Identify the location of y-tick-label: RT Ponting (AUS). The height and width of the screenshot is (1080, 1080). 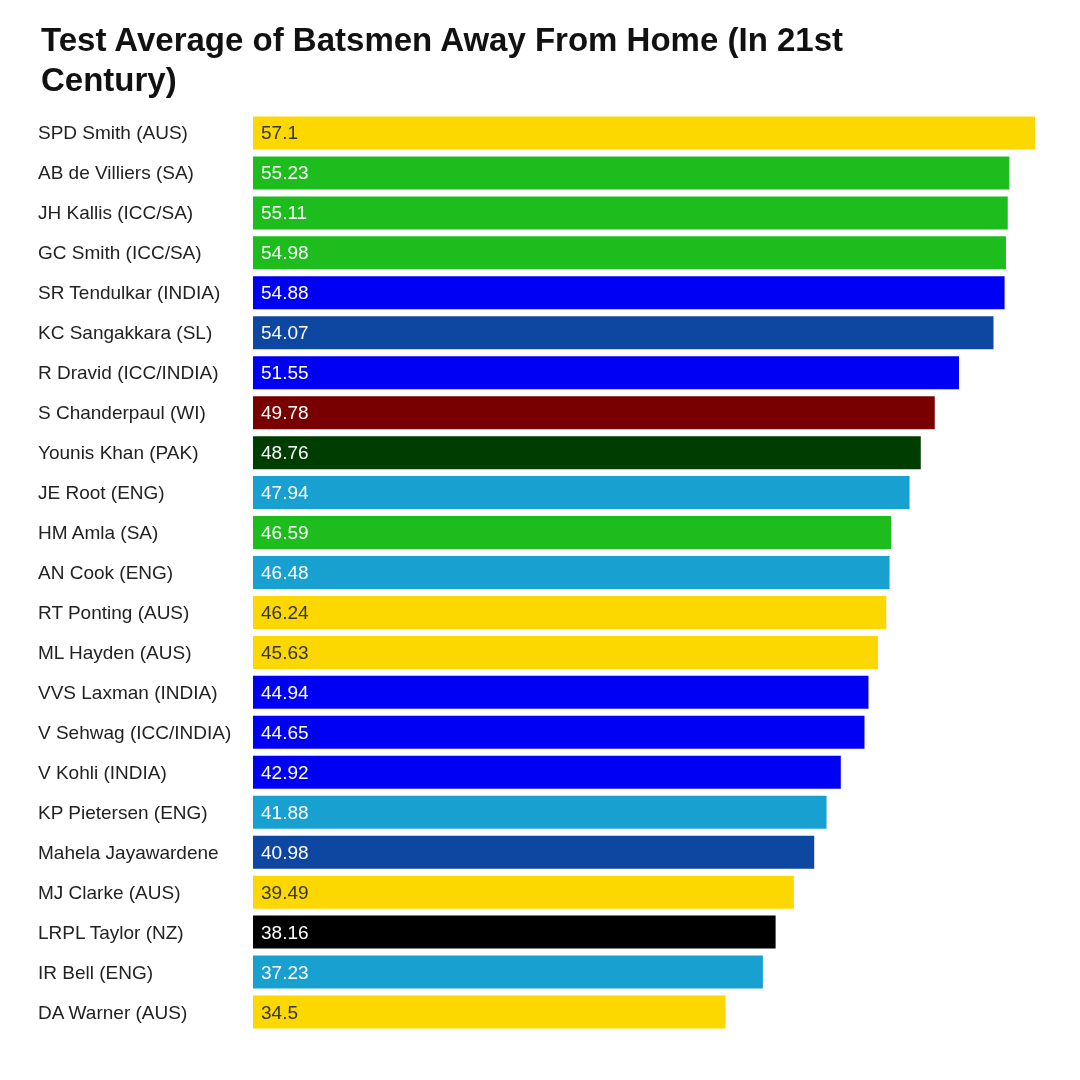
(114, 612).